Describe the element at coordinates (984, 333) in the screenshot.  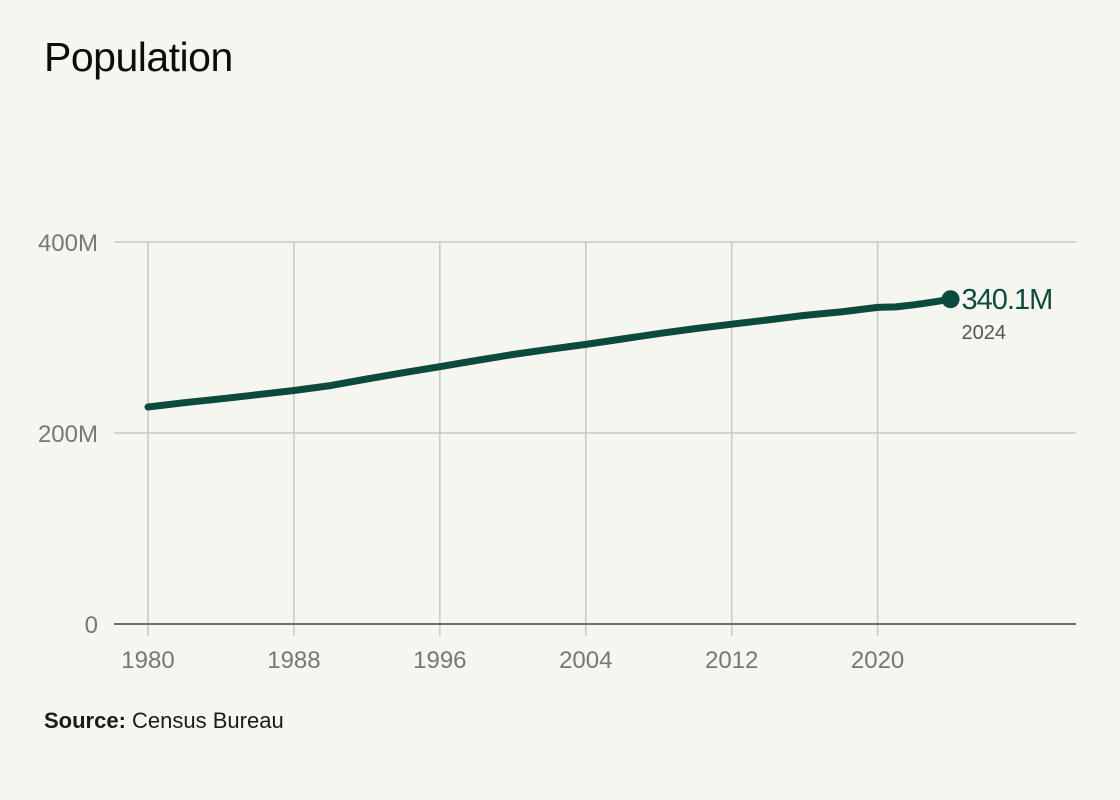
I see `end-year-label: 2024` at that location.